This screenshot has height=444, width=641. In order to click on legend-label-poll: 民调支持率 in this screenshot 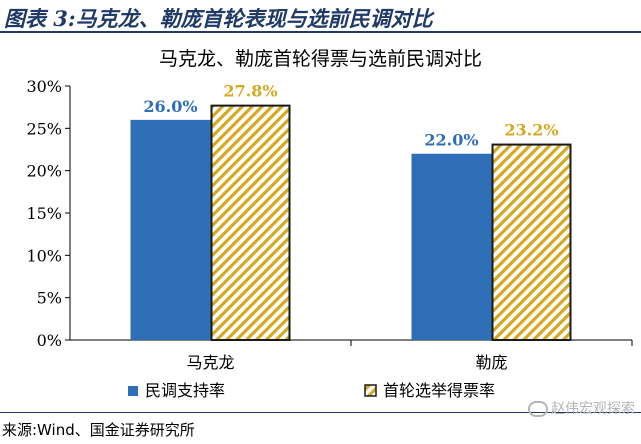, I will do `click(185, 390)`.